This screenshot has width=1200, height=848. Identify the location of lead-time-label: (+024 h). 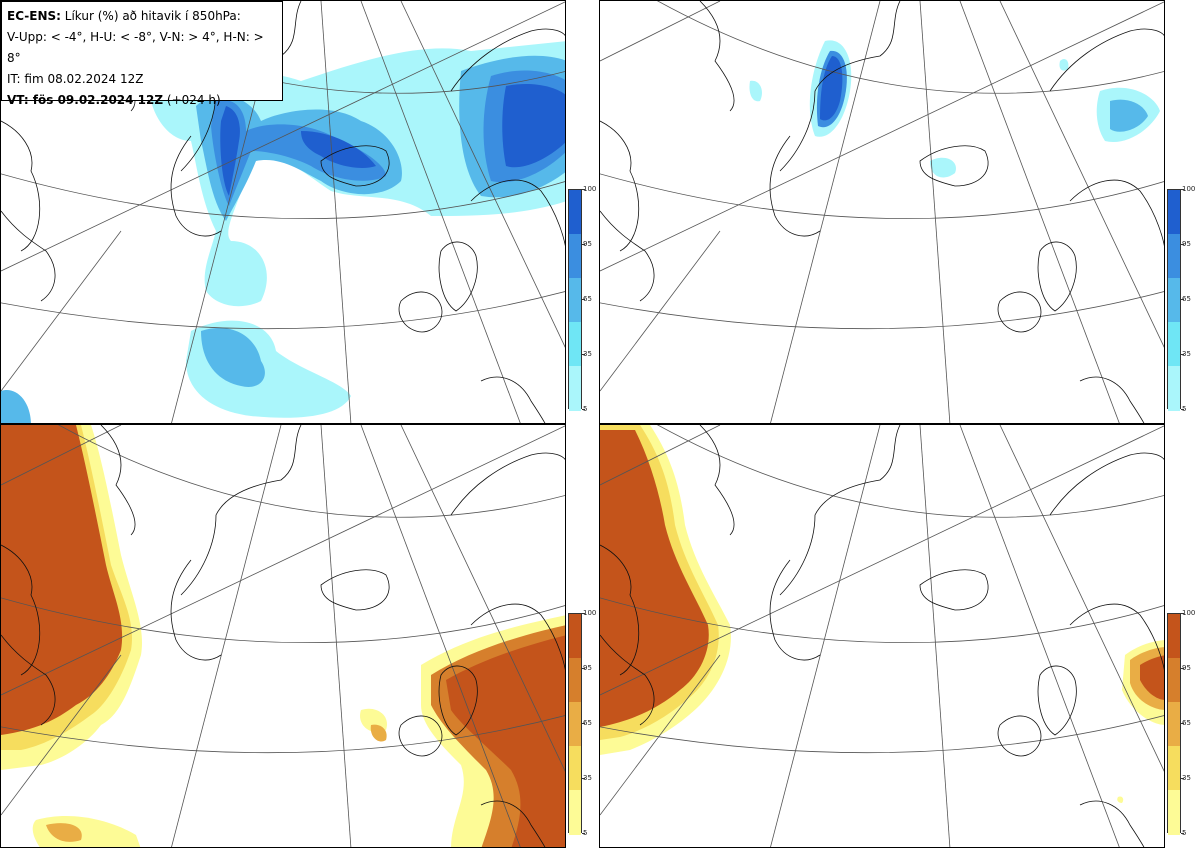
(193, 100).